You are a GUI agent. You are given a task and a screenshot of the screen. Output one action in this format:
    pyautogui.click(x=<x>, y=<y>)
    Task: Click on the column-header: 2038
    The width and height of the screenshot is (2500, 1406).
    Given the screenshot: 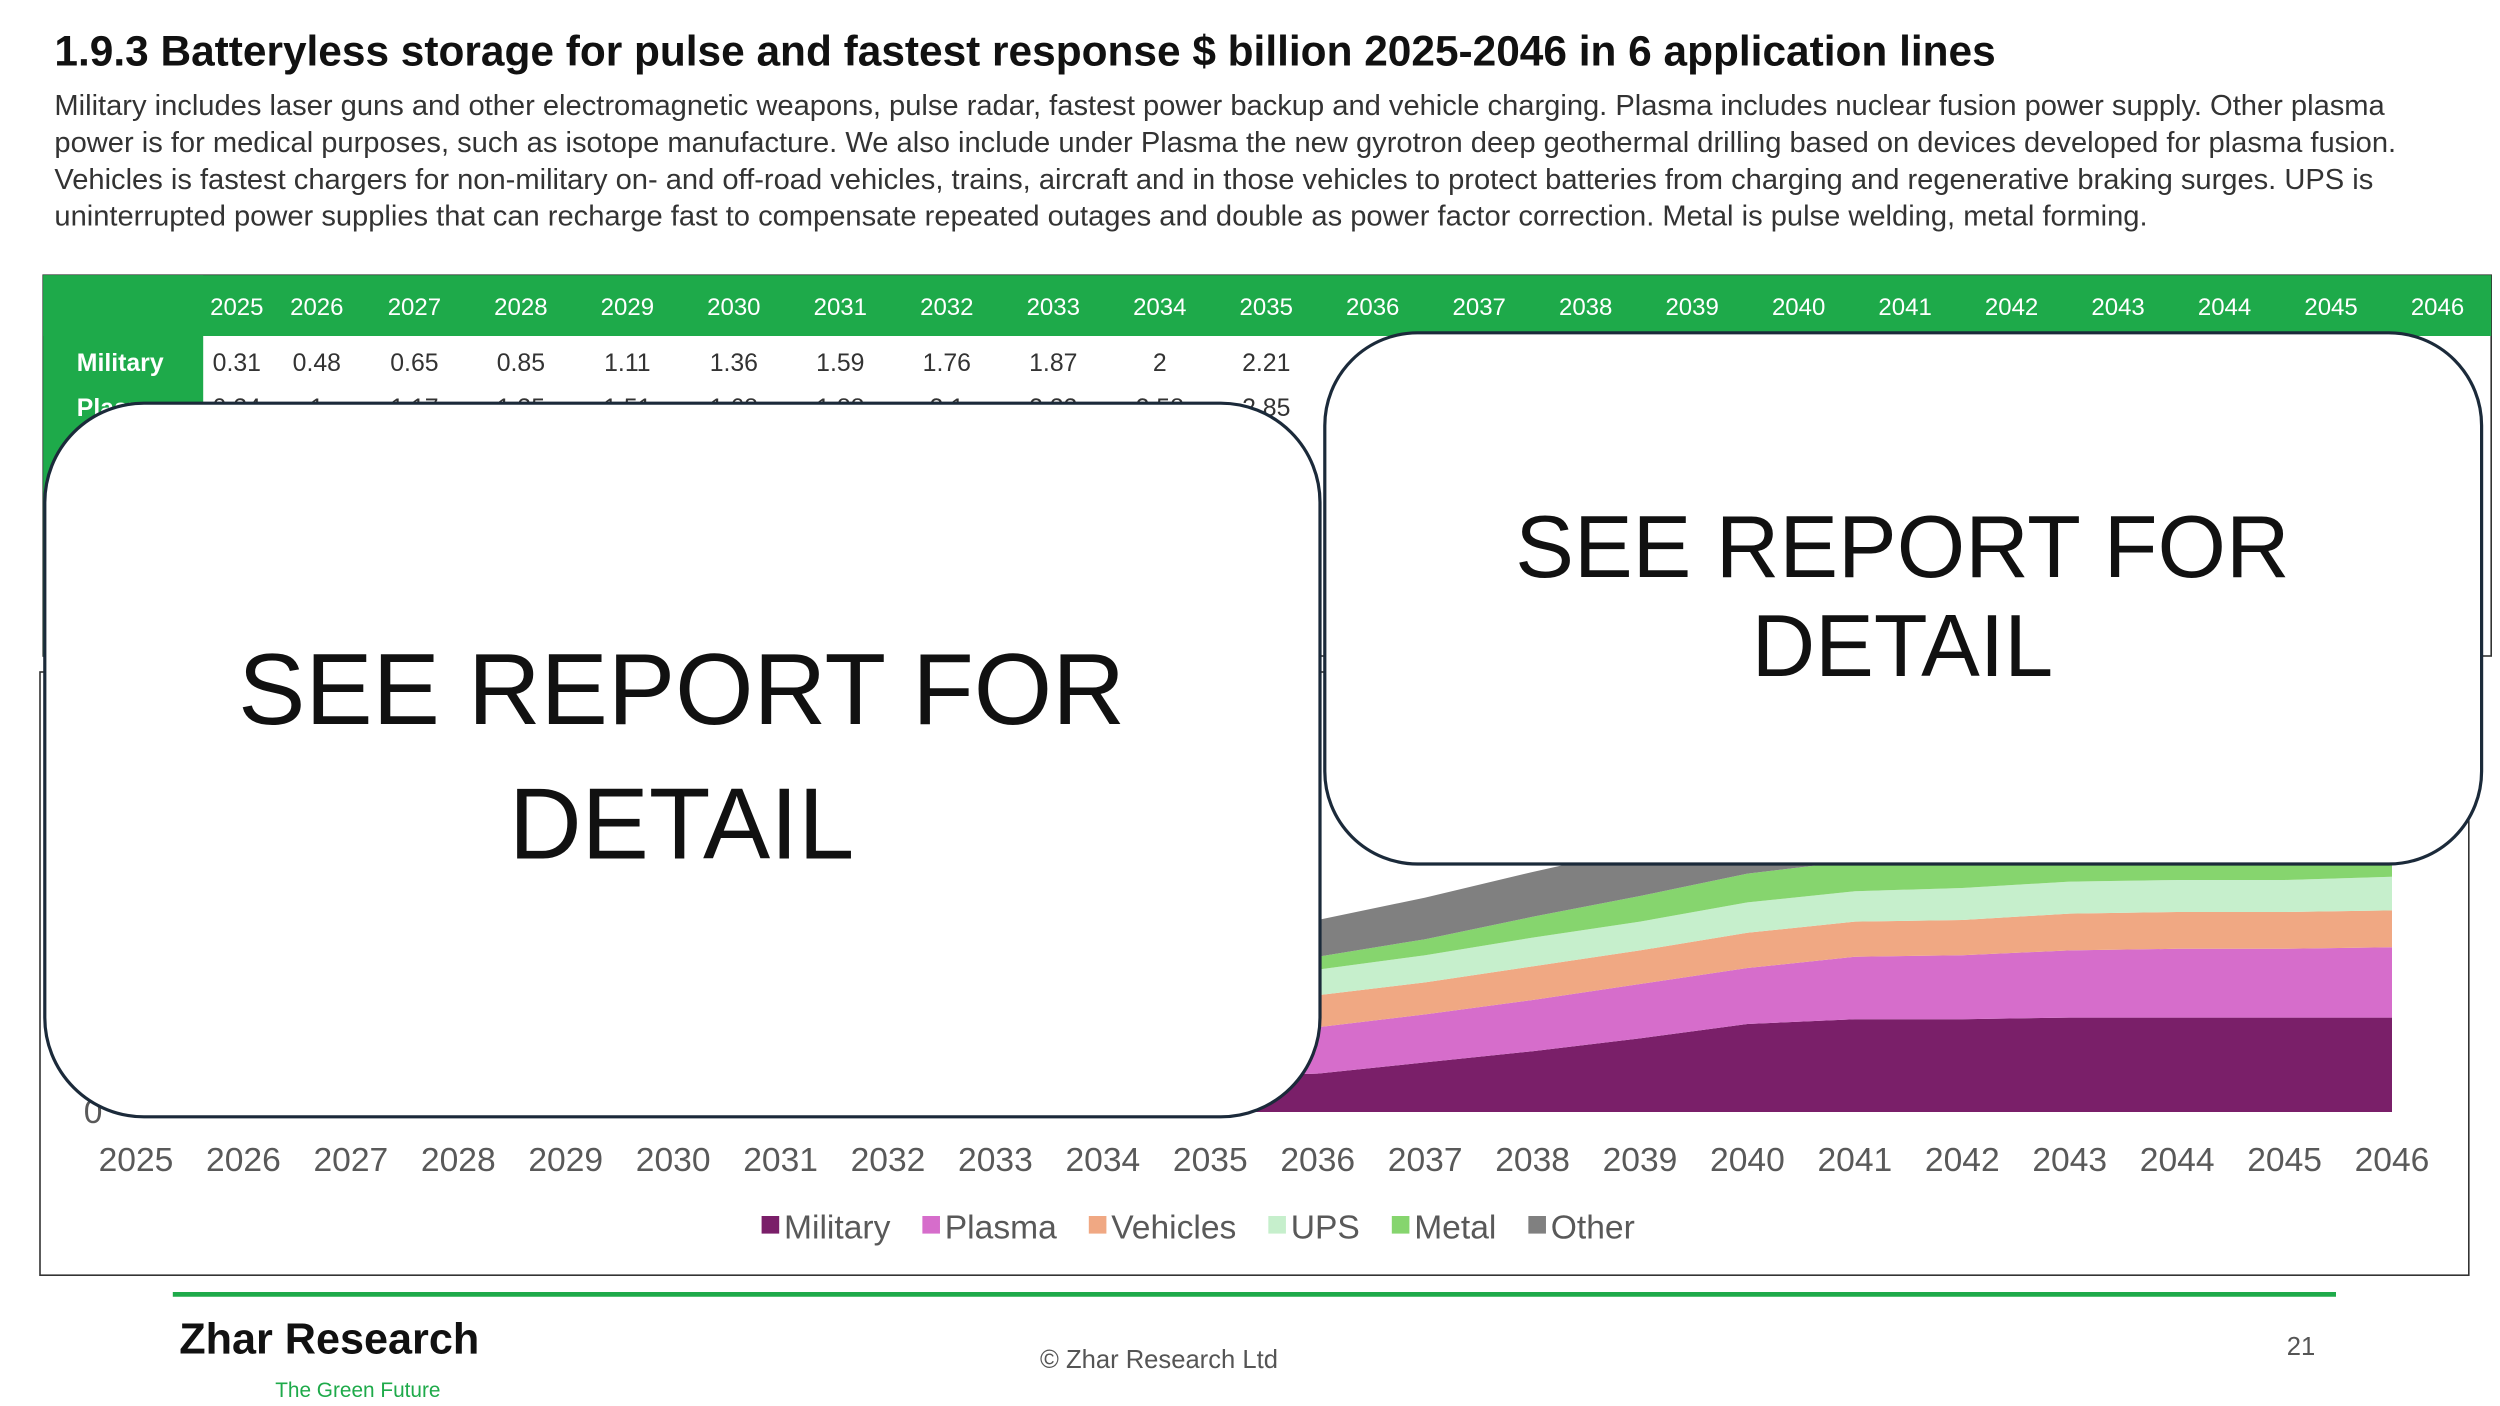 What is the action you would take?
    pyautogui.click(x=1585, y=307)
    